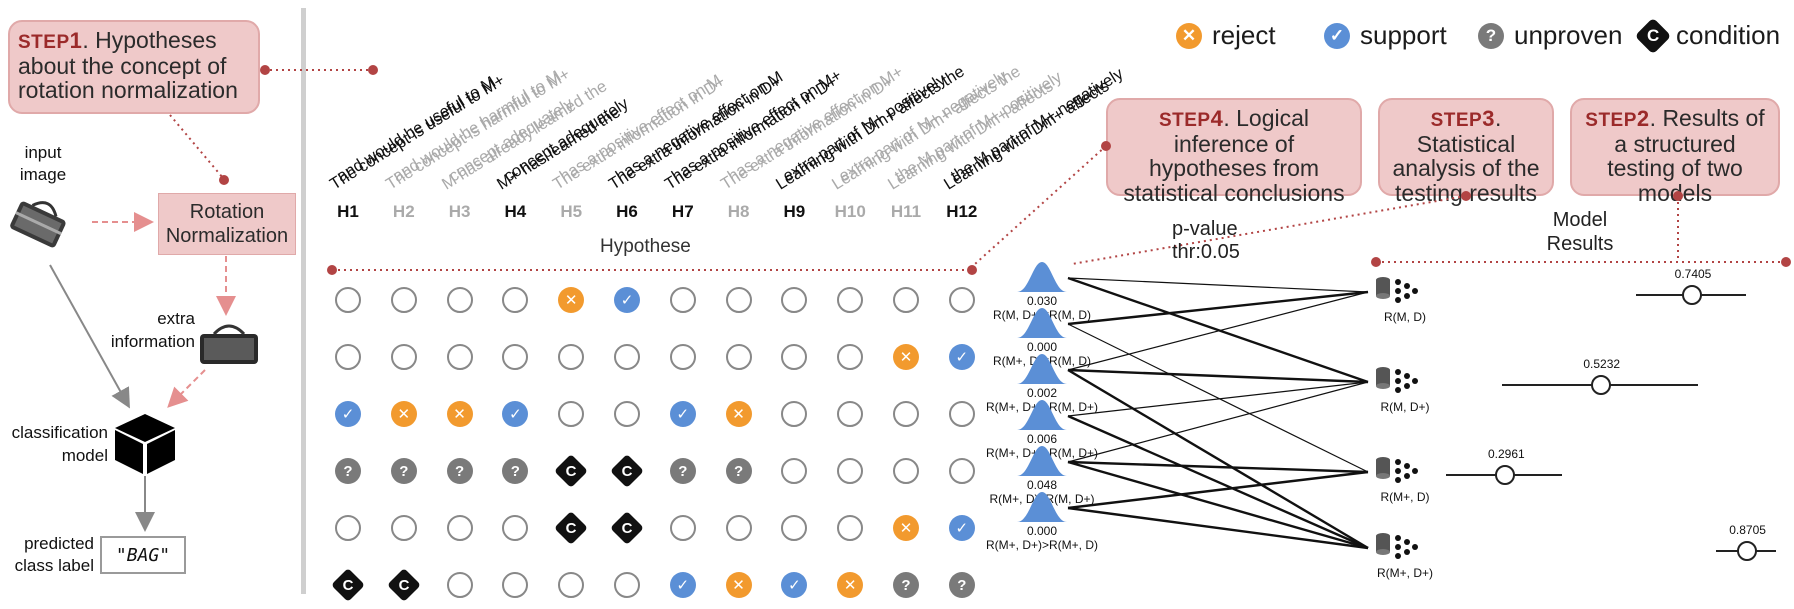 This screenshot has height=609, width=1794. Describe the element at coordinates (1568, 35) in the screenshot. I see `legend-label: unproven` at that location.